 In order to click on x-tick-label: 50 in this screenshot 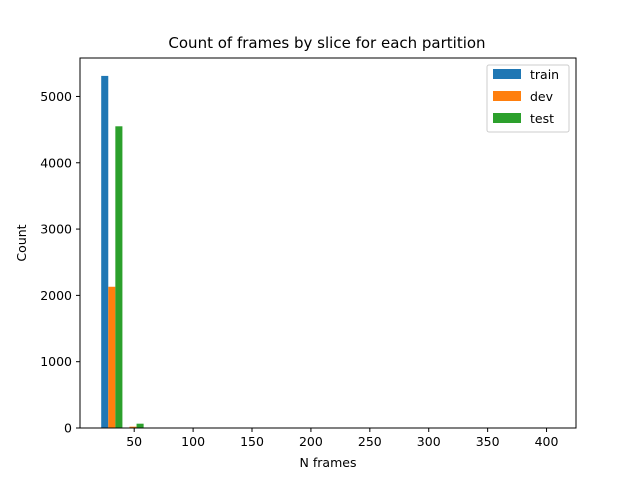, I will do `click(134, 441)`.